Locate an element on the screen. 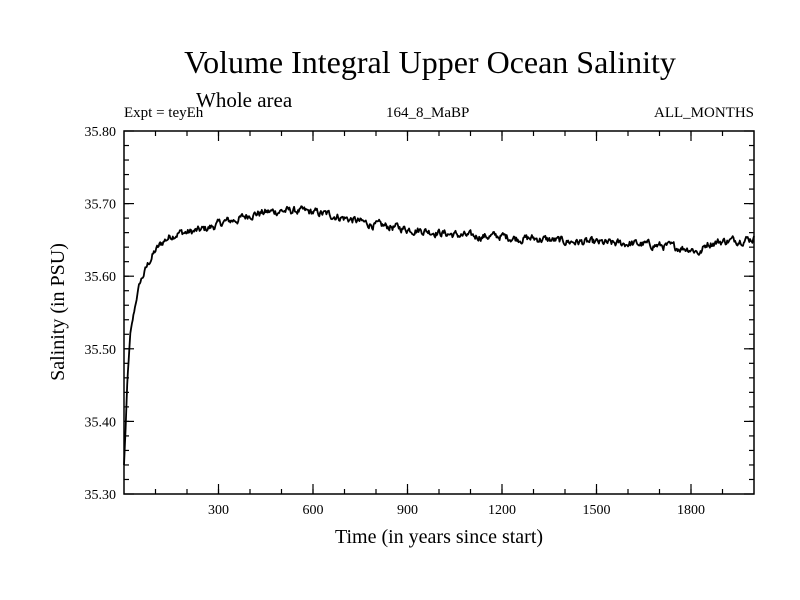  y-tick-label: 35.30 is located at coordinates (101, 495).